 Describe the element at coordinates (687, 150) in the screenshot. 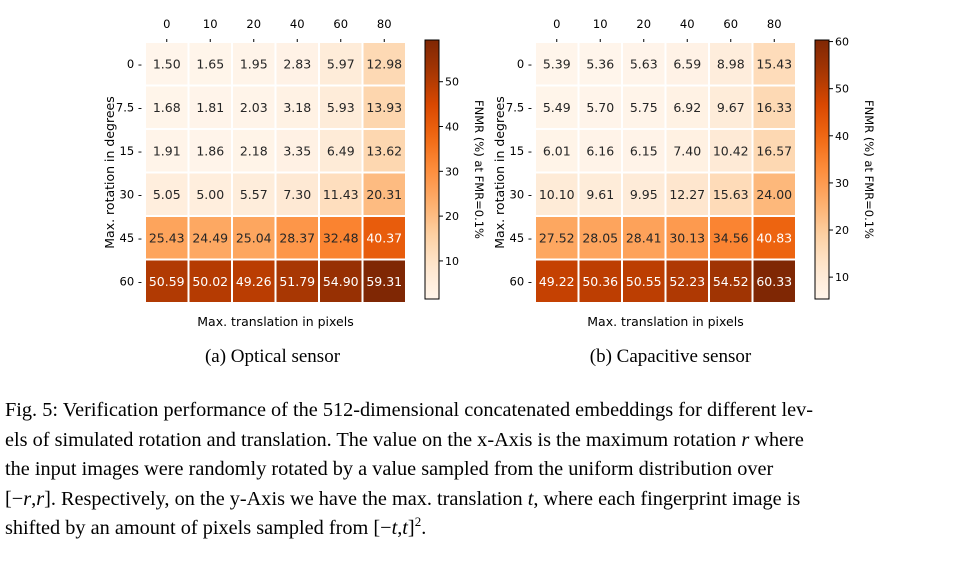

I see `cell-value-label: 7.40` at that location.